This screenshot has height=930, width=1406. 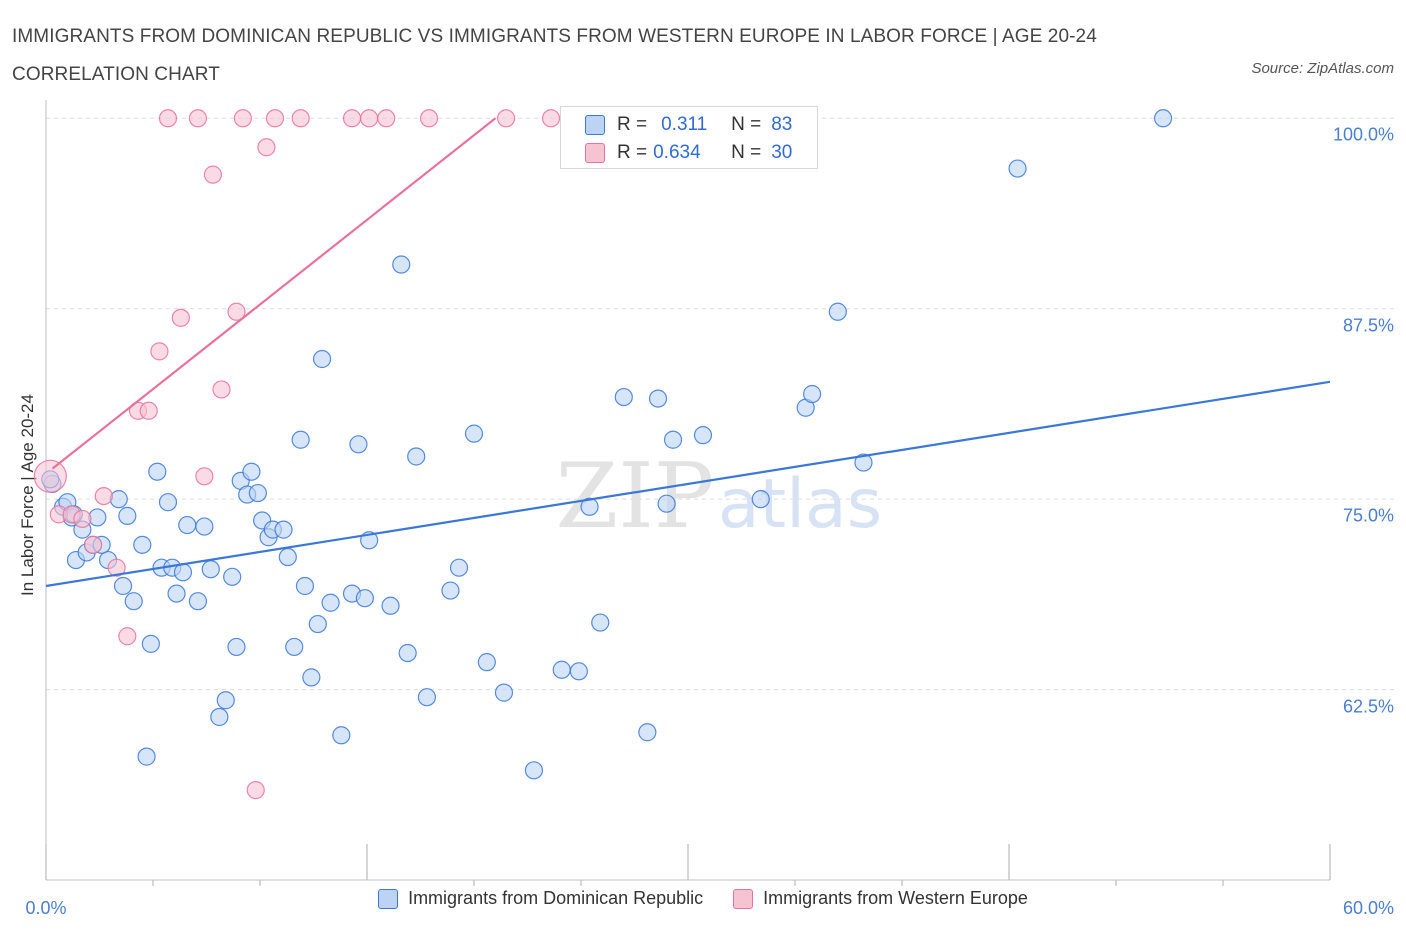 I want to click on y-tick-label-2: 75.0%, so click(x=1368, y=515).